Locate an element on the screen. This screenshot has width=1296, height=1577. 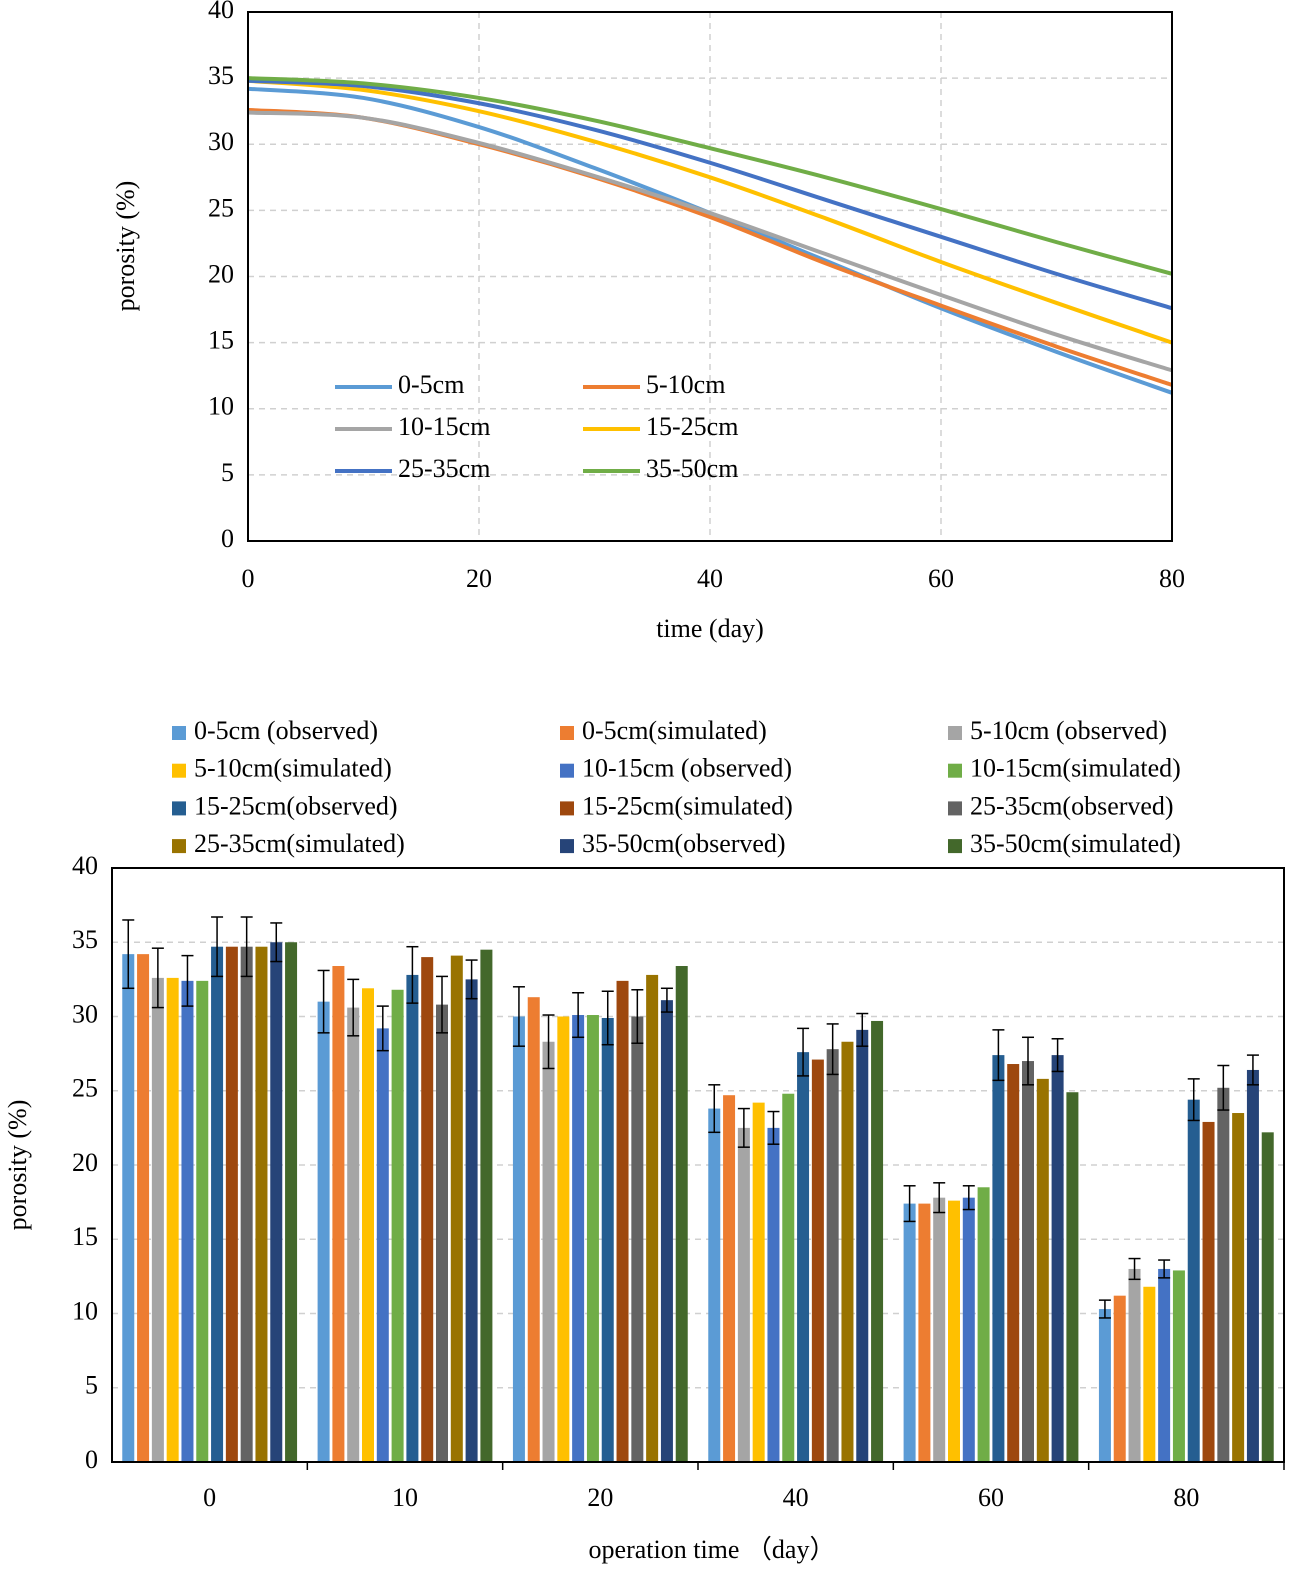
legend-label: 35-50cm(observed) is located at coordinates (684, 843).